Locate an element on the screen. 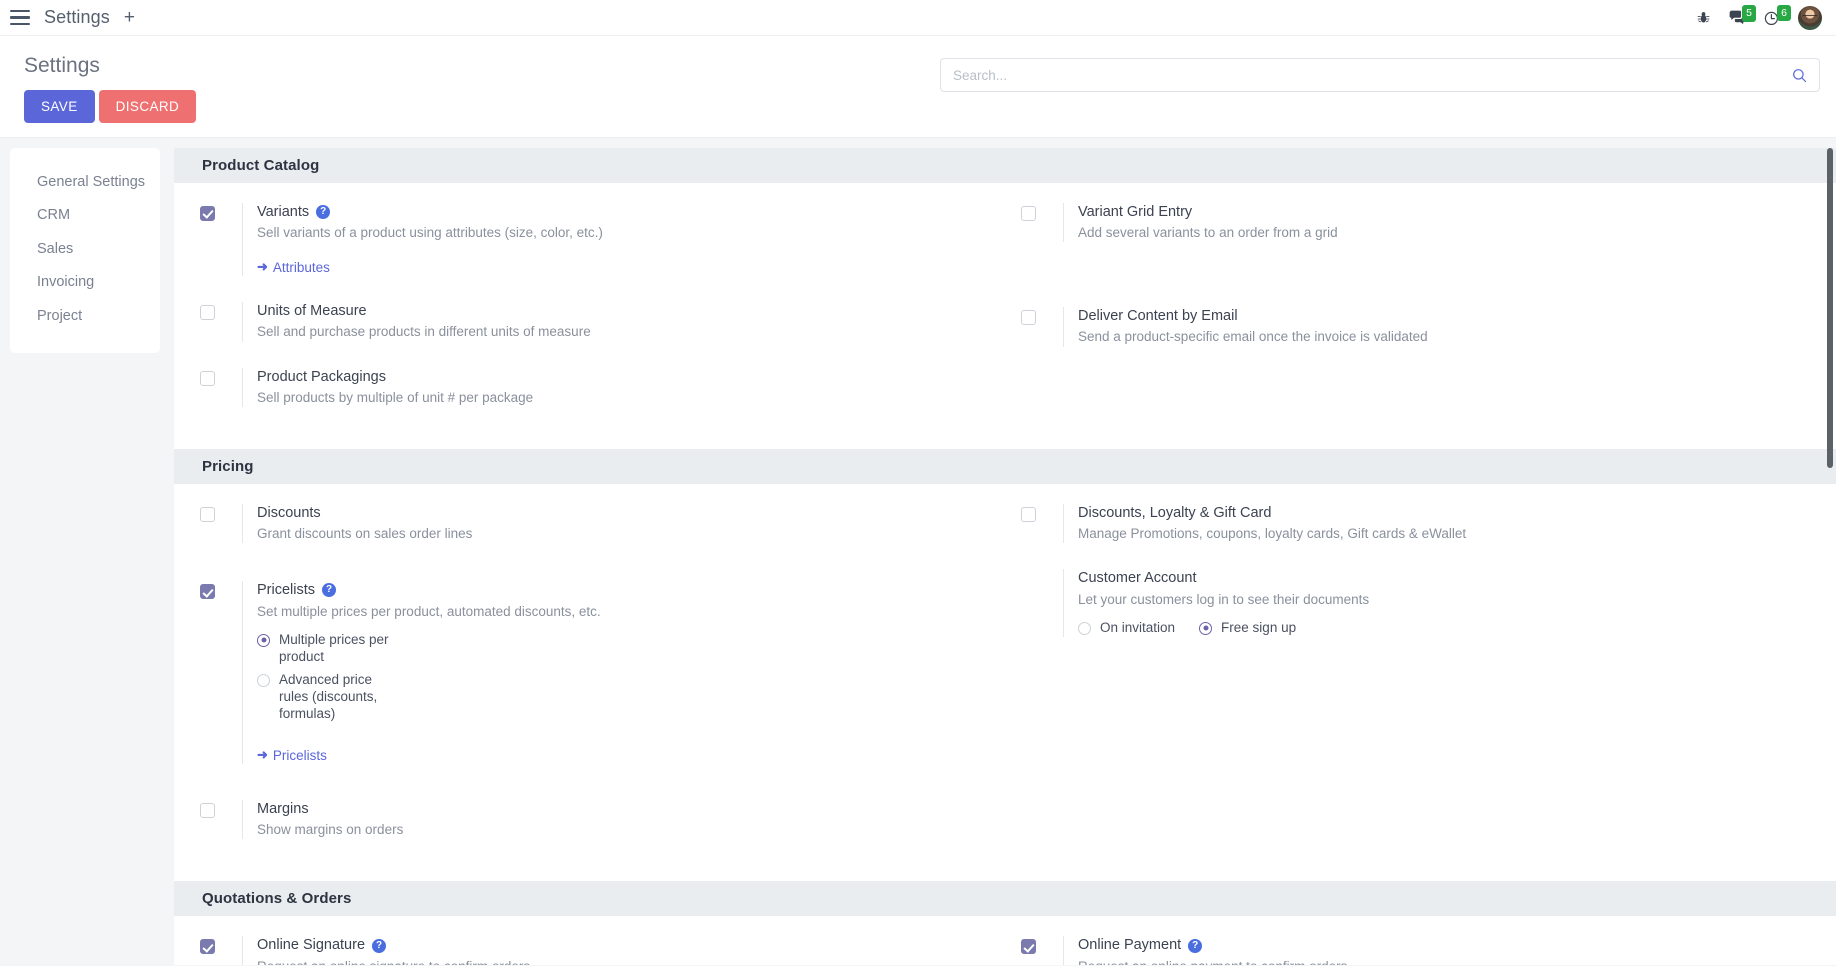  vertical-scrollbar-thumb is located at coordinates (1830, 308).